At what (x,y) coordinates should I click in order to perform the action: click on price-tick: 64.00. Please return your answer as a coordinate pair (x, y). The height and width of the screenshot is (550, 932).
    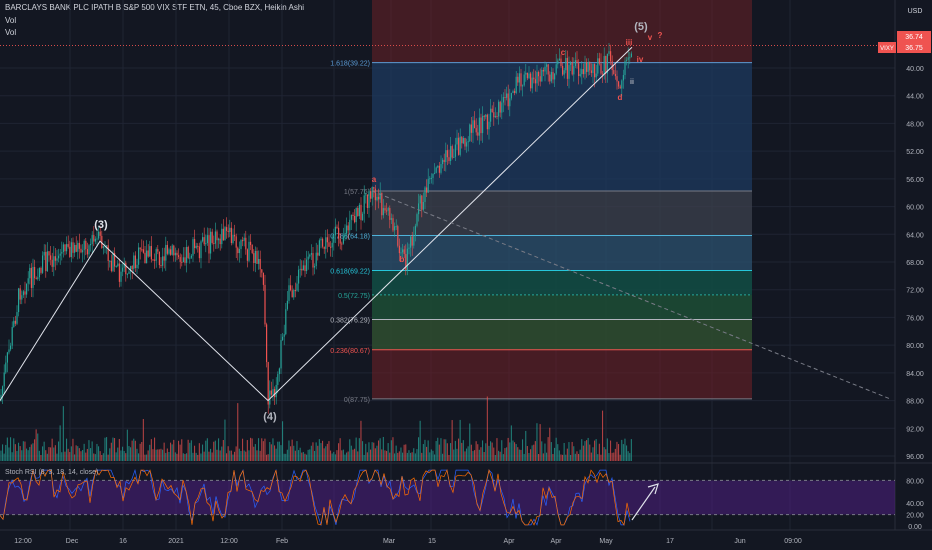
    Looking at the image, I should click on (915, 235).